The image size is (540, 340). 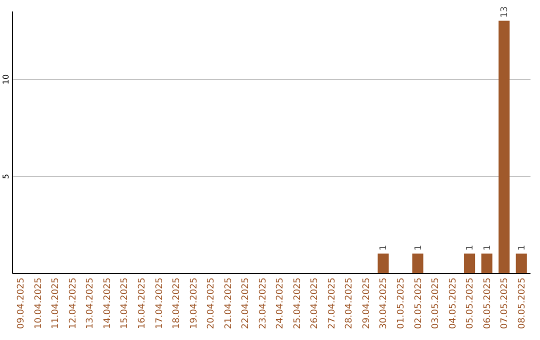 I want to click on data-label: 13, so click(x=505, y=12).